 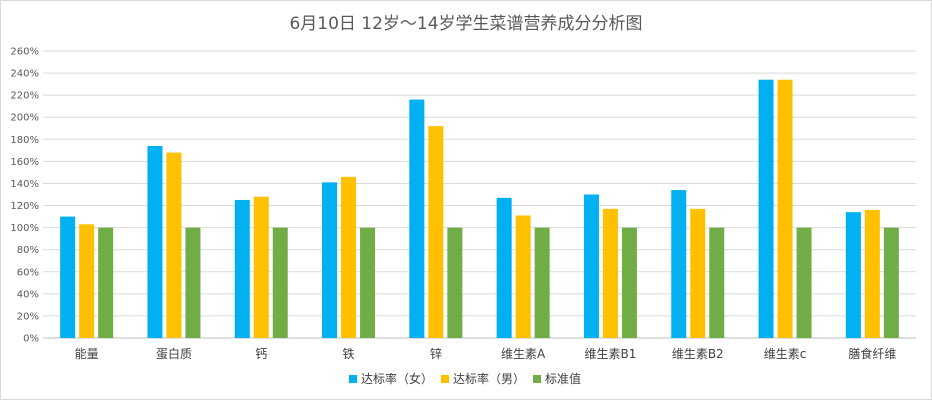 What do you see at coordinates (397, 378) in the screenshot?
I see `legend-label: 达标率（女）` at bounding box center [397, 378].